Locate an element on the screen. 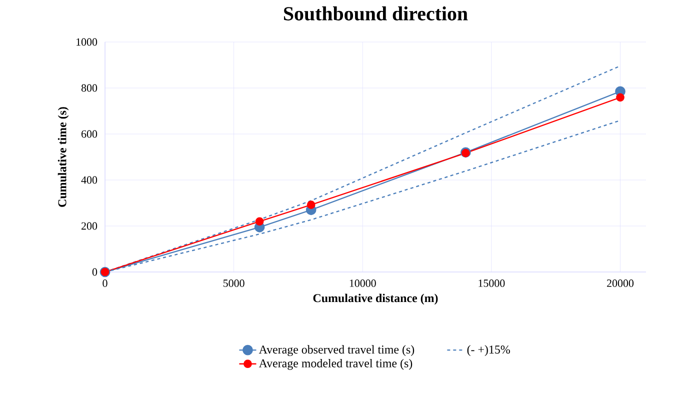  legend-label: Average modeled travel time (s) is located at coordinates (335, 364).